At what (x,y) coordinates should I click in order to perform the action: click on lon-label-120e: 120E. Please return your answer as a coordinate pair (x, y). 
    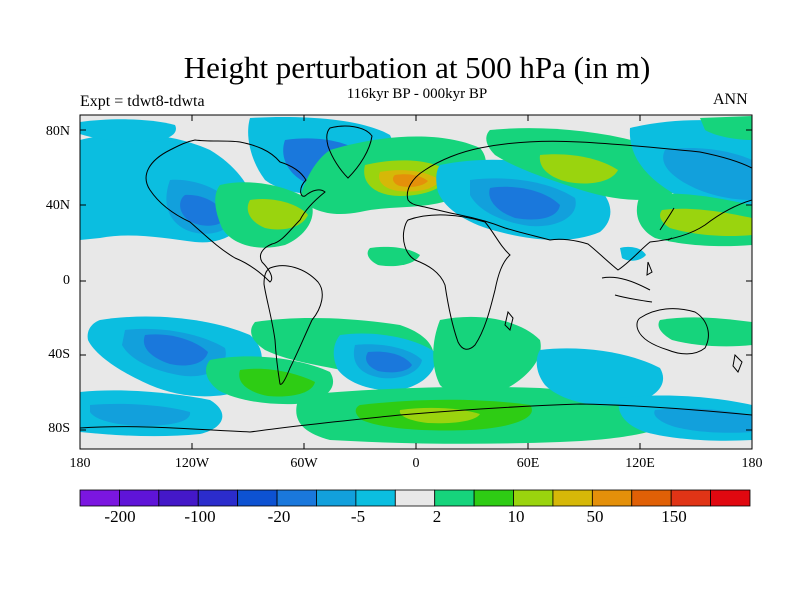
    Looking at the image, I should click on (640, 463).